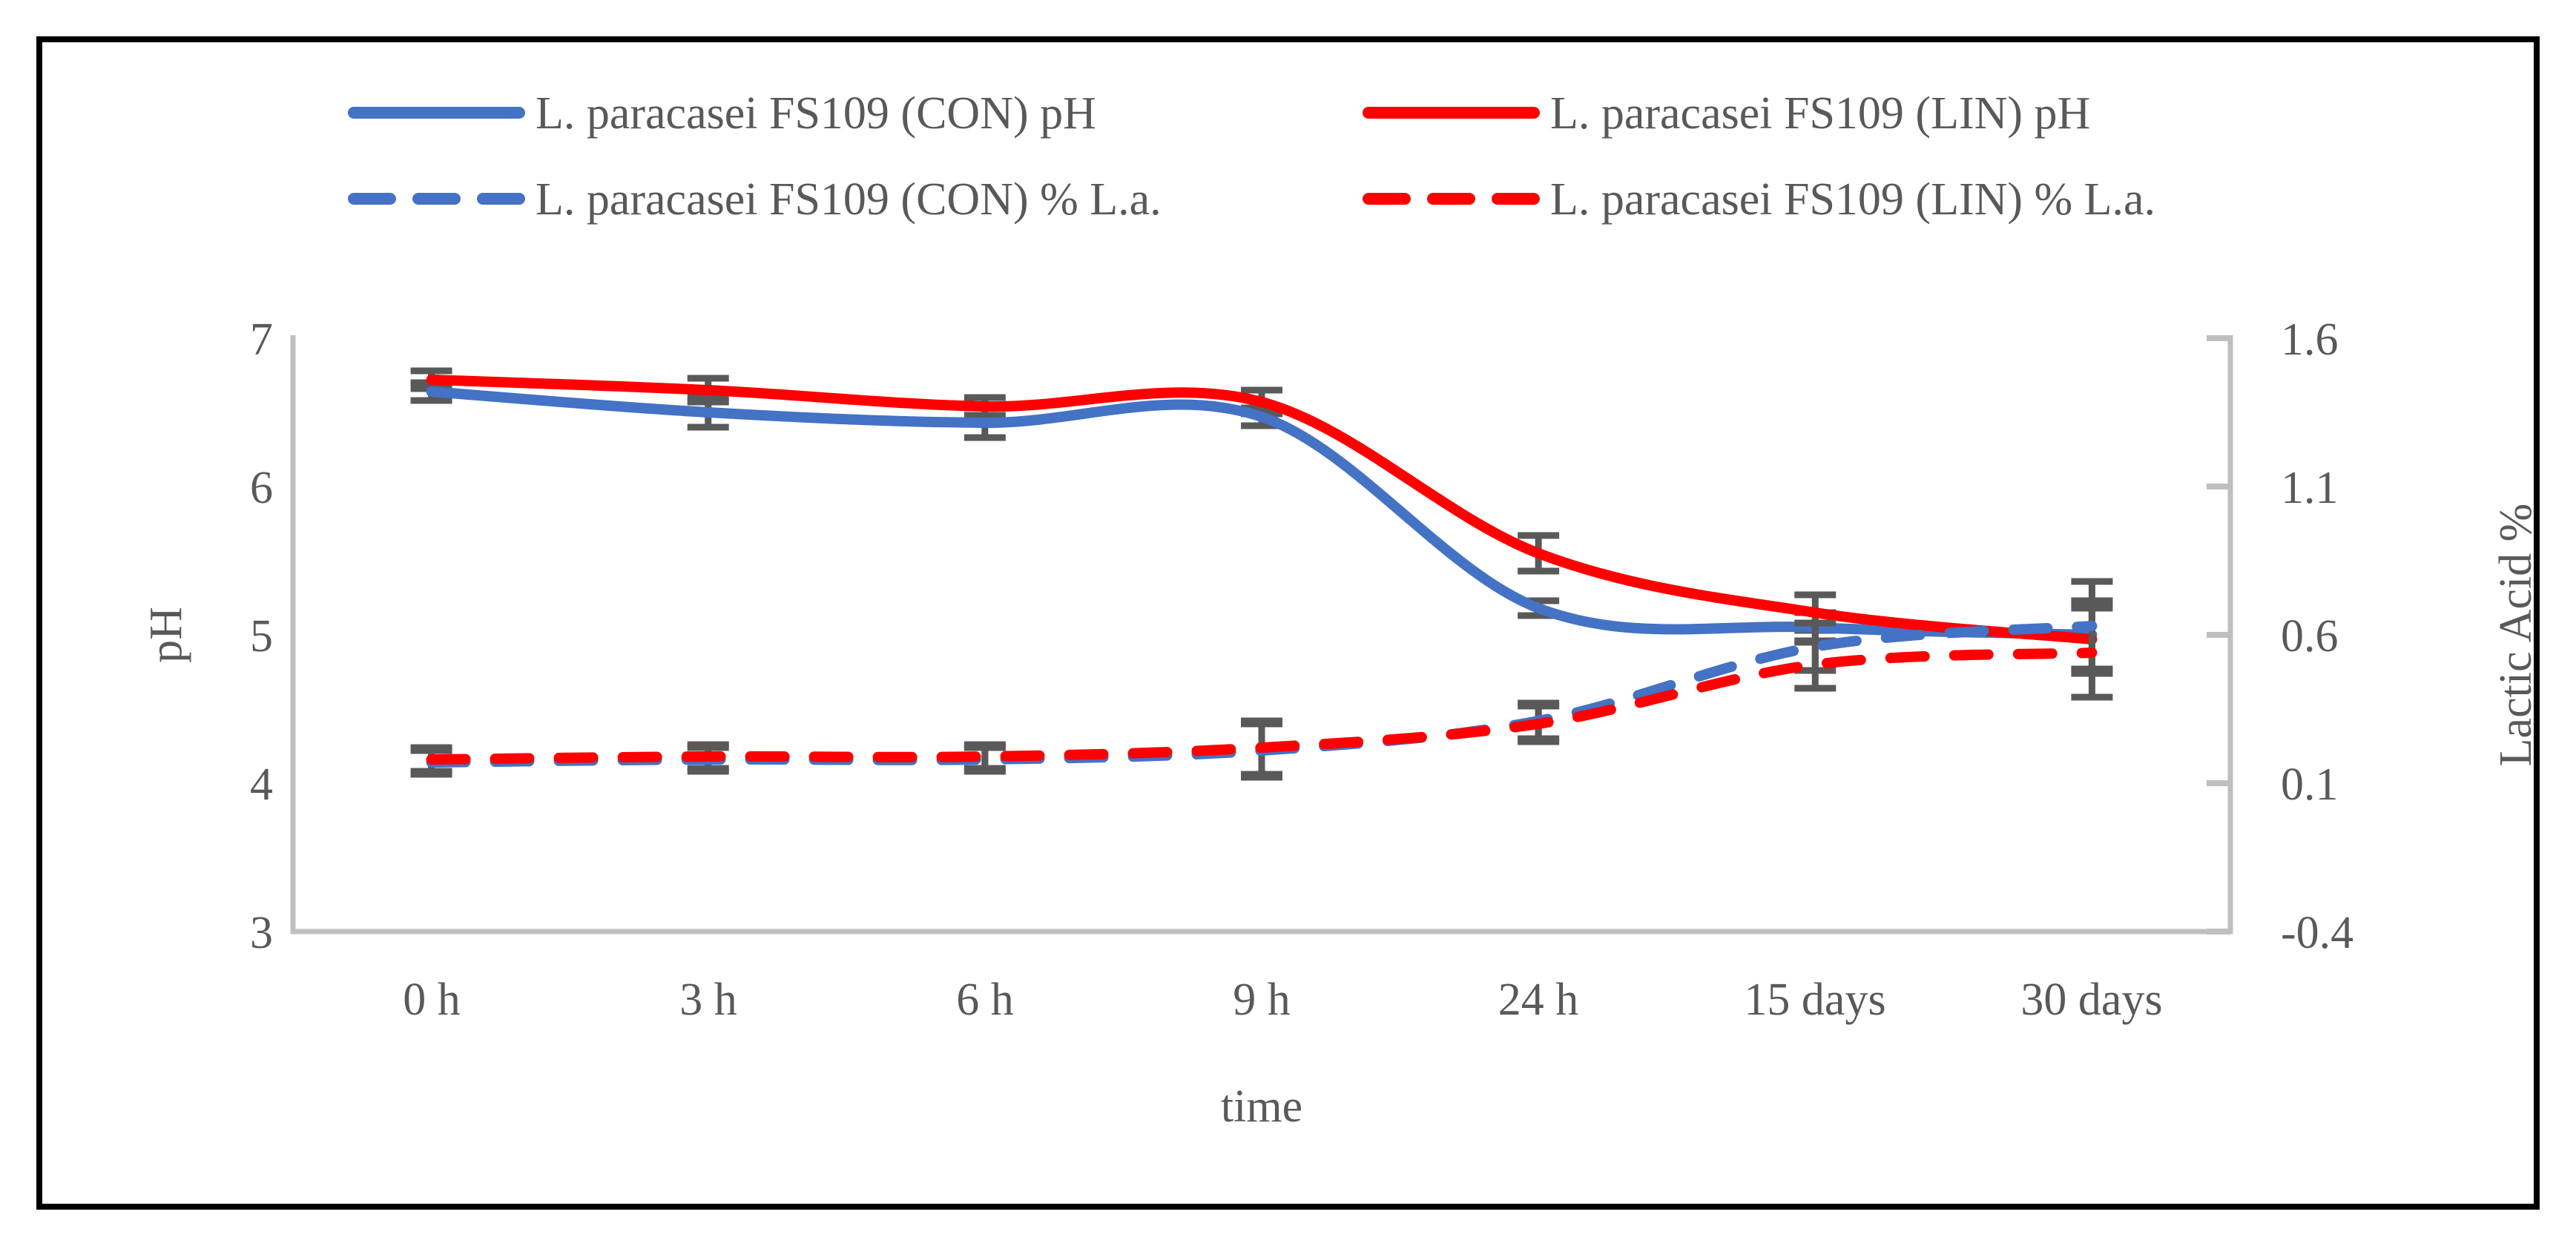 The image size is (2576, 1246). I want to click on x-tick-label: 15 days, so click(1815, 1000).